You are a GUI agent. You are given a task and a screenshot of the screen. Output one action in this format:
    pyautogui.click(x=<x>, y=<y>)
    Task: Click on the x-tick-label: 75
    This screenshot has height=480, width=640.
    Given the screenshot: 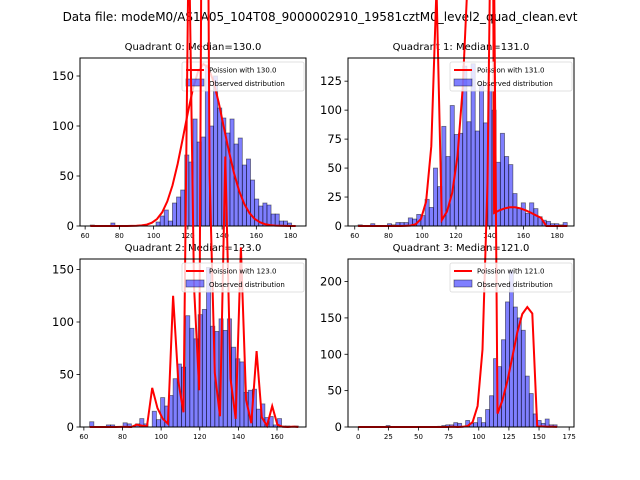 What is the action you would take?
    pyautogui.click(x=448, y=437)
    